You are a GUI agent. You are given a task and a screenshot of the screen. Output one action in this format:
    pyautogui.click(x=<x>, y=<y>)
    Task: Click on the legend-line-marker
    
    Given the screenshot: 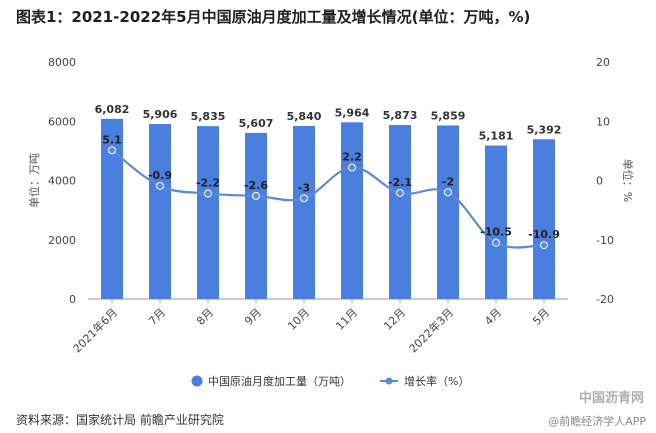 What is the action you would take?
    pyautogui.click(x=389, y=381)
    